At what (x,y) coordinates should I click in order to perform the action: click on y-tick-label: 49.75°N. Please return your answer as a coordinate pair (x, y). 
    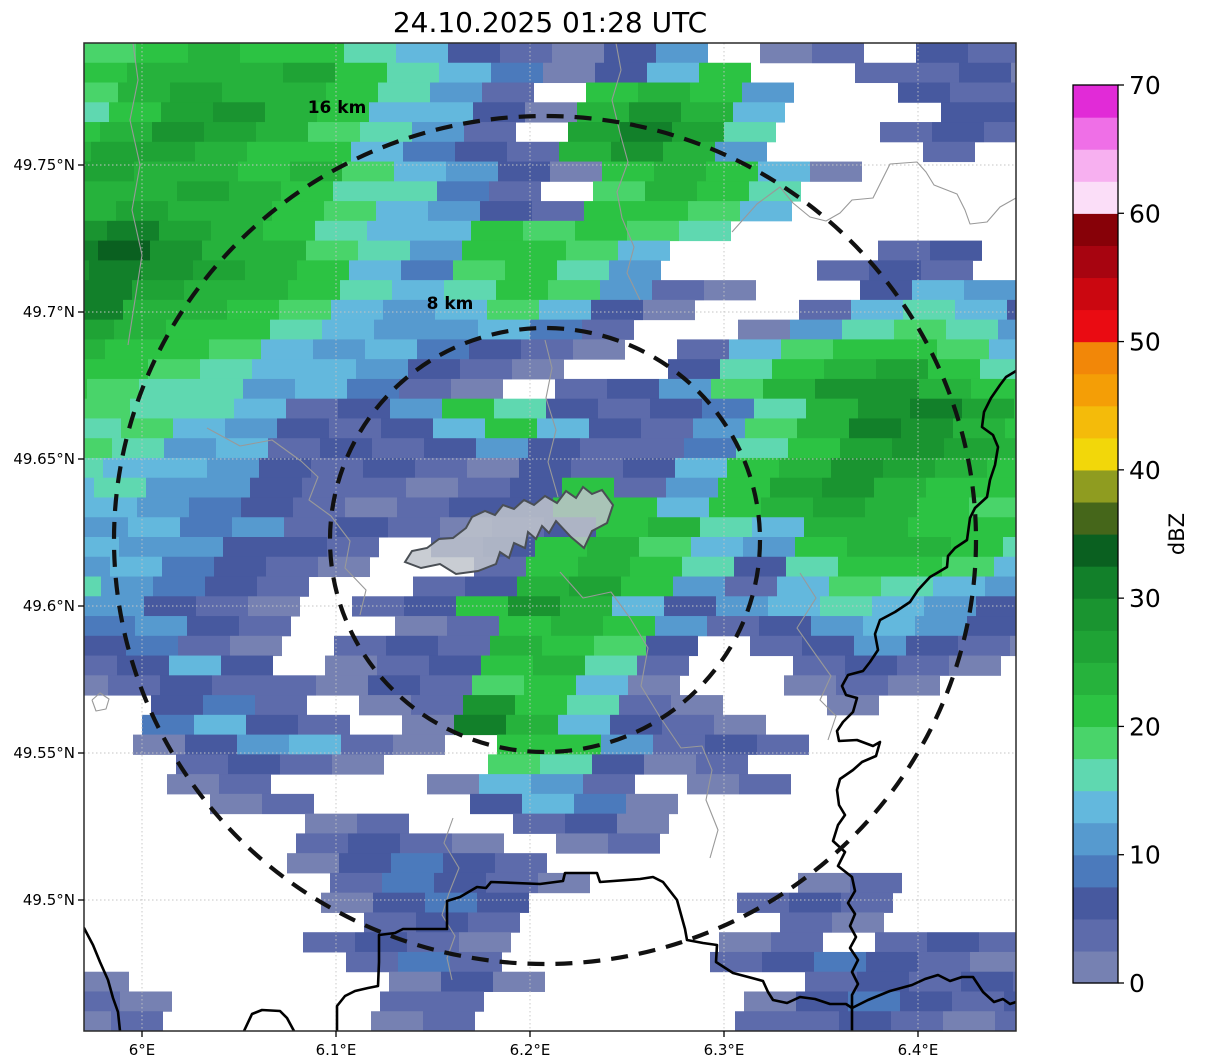
    Looking at the image, I should click on (44, 165).